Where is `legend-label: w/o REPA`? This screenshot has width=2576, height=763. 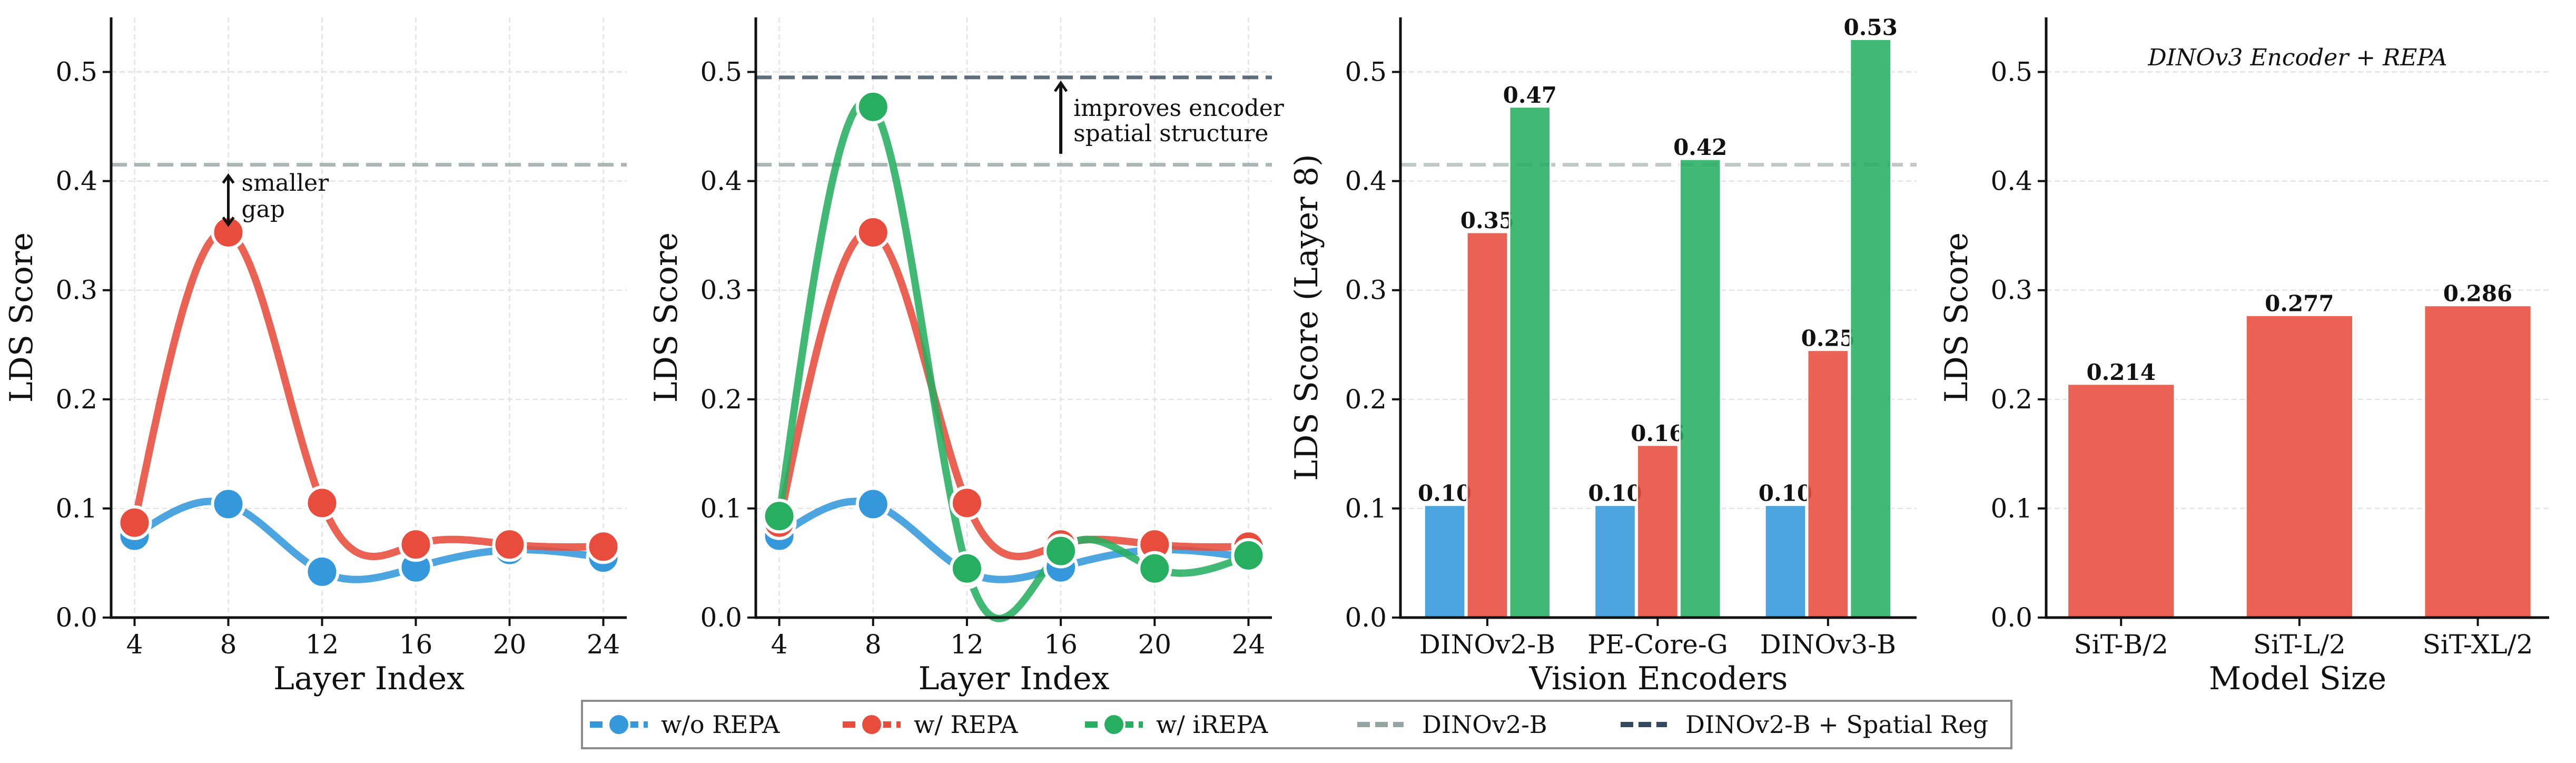
legend-label: w/o REPA is located at coordinates (720, 724).